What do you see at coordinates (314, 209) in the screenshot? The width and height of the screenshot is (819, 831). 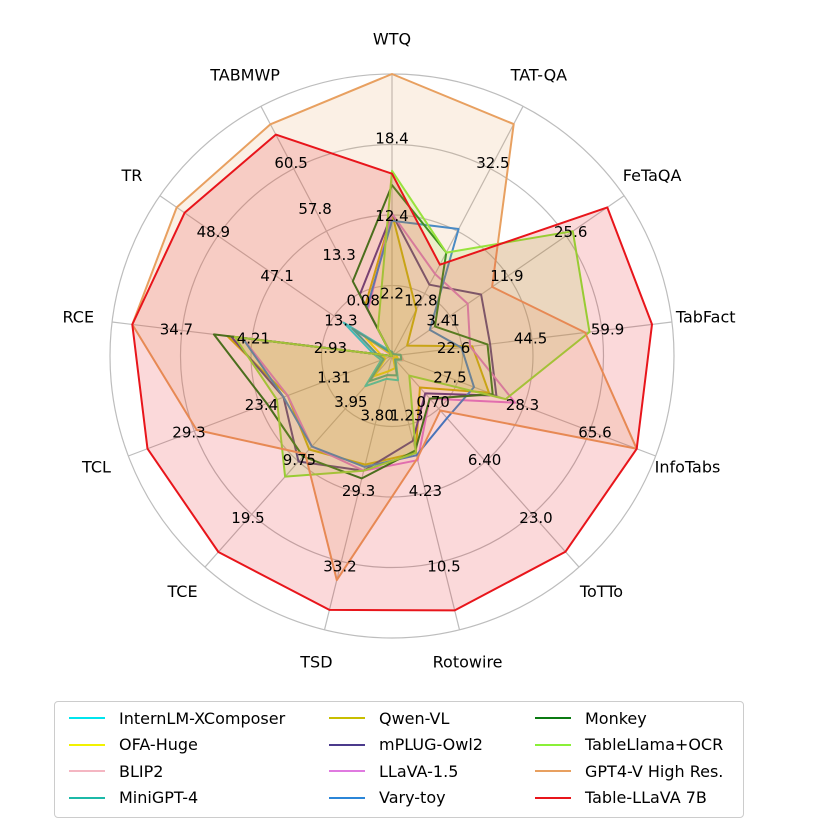 I see `value-label: 57.8` at bounding box center [314, 209].